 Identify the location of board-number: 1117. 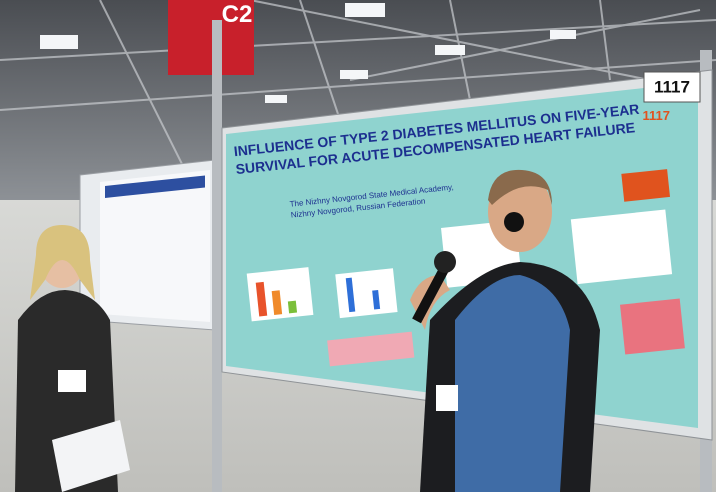
(672, 86).